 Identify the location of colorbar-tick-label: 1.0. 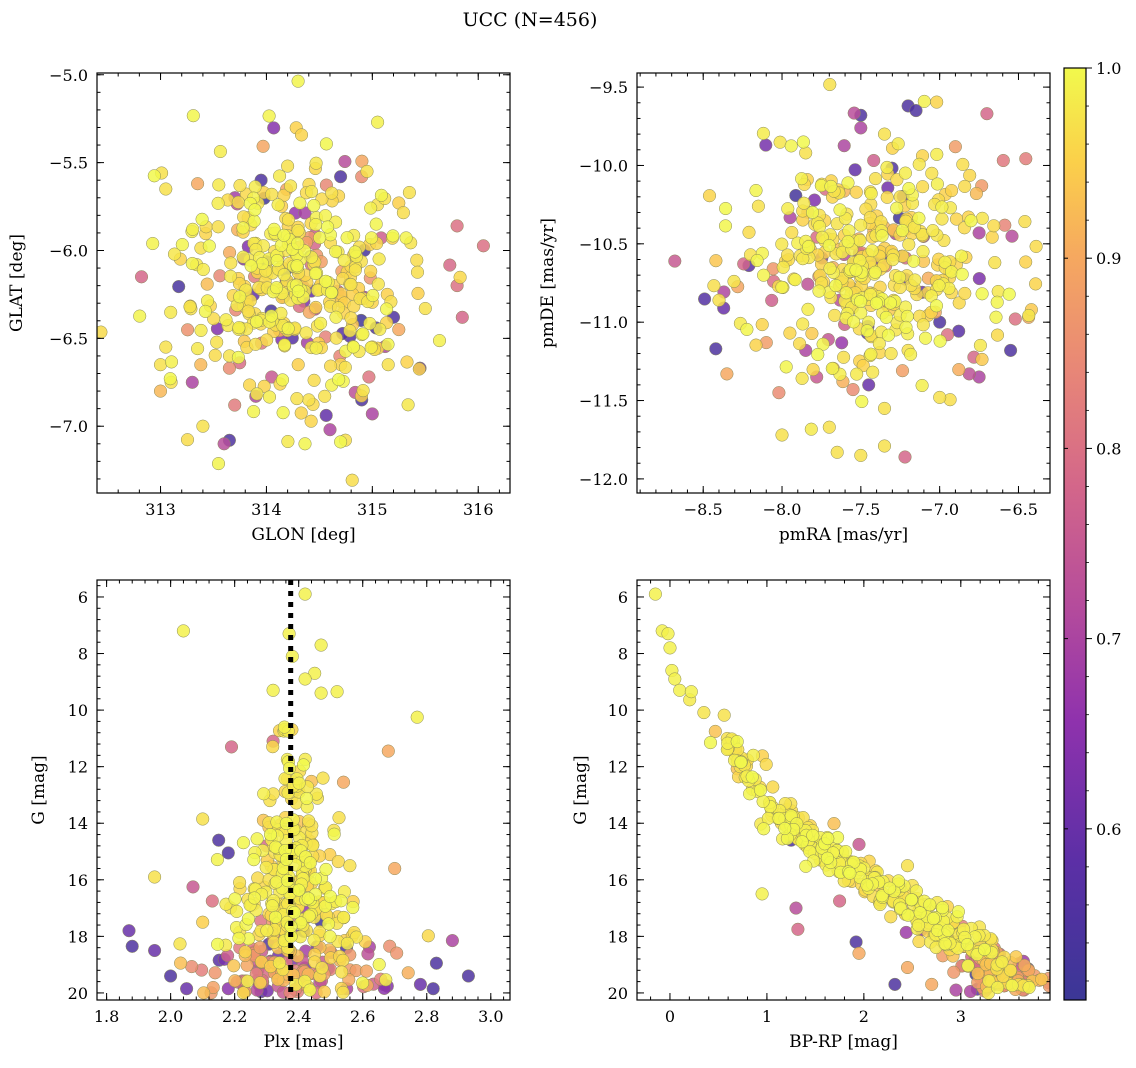
(1108, 68).